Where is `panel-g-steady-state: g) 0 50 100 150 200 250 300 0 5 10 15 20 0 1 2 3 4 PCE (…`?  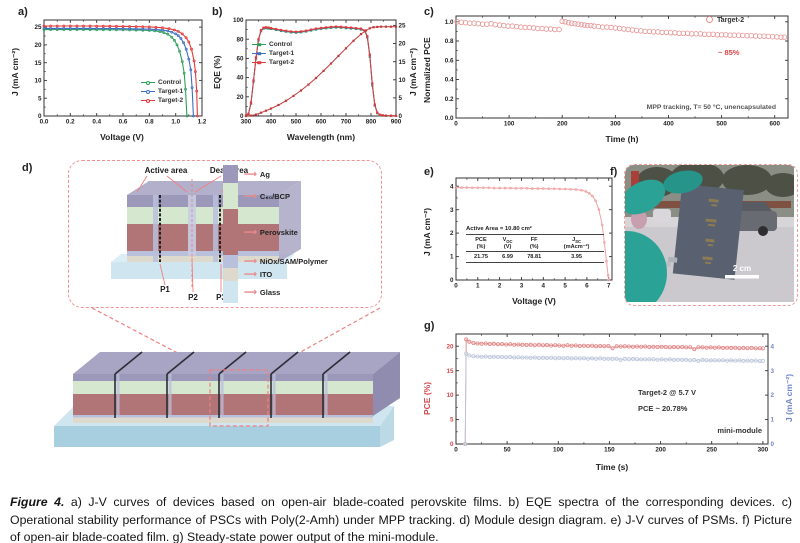 panel-g-steady-state: g) 0 50 100 150 200 250 300 0 5 10 15 20 0 1 2 3 4 PCE (… is located at coordinates (610, 397).